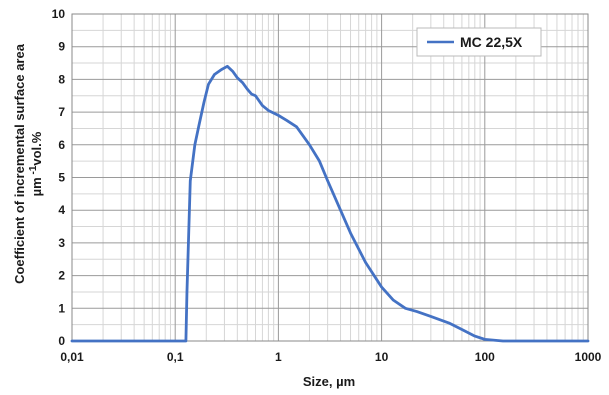  What do you see at coordinates (61, 341) in the screenshot?
I see `y-tick-label: 0` at bounding box center [61, 341].